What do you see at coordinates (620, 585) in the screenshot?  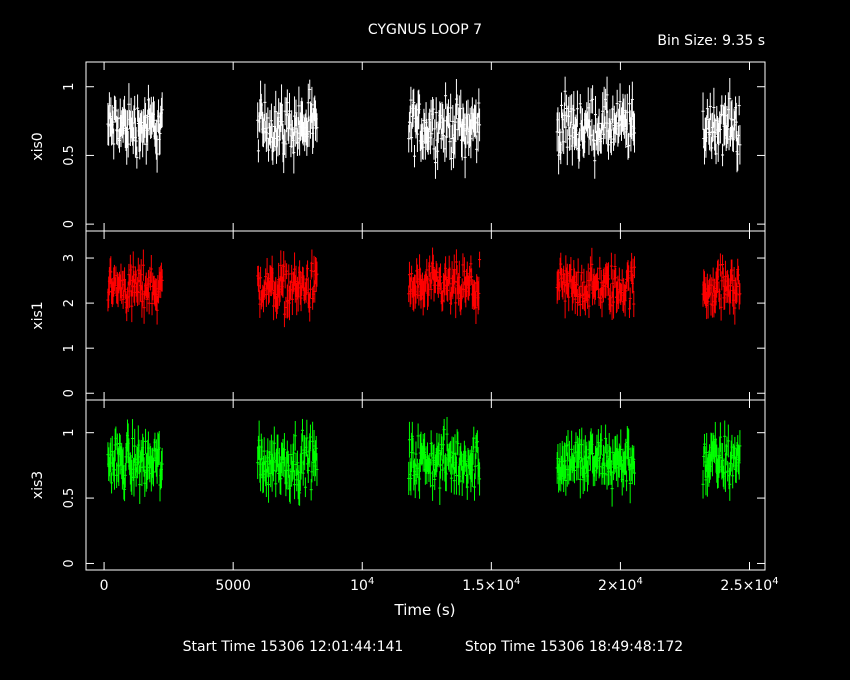 I see `x-tick-label: 2×10⁴` at bounding box center [620, 585].